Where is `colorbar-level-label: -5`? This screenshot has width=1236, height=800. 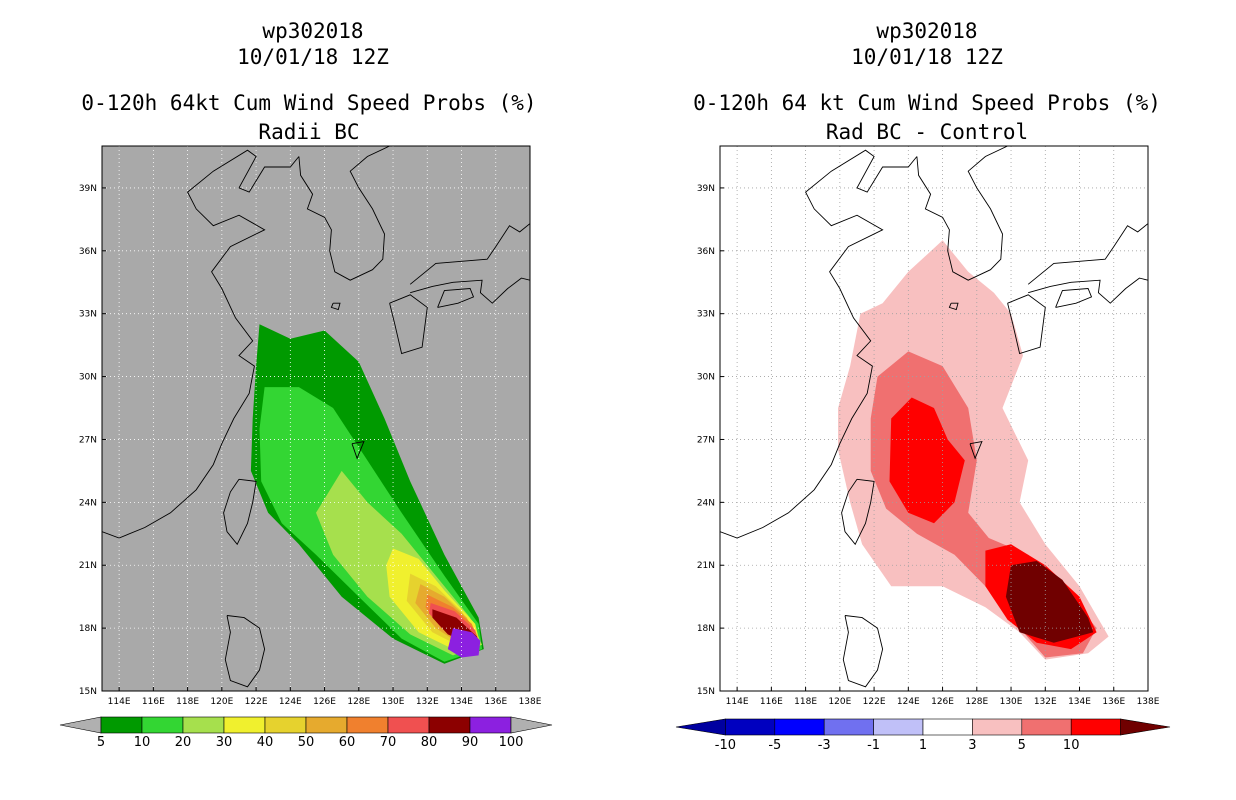 colorbar-level-label: -5 is located at coordinates (774, 745).